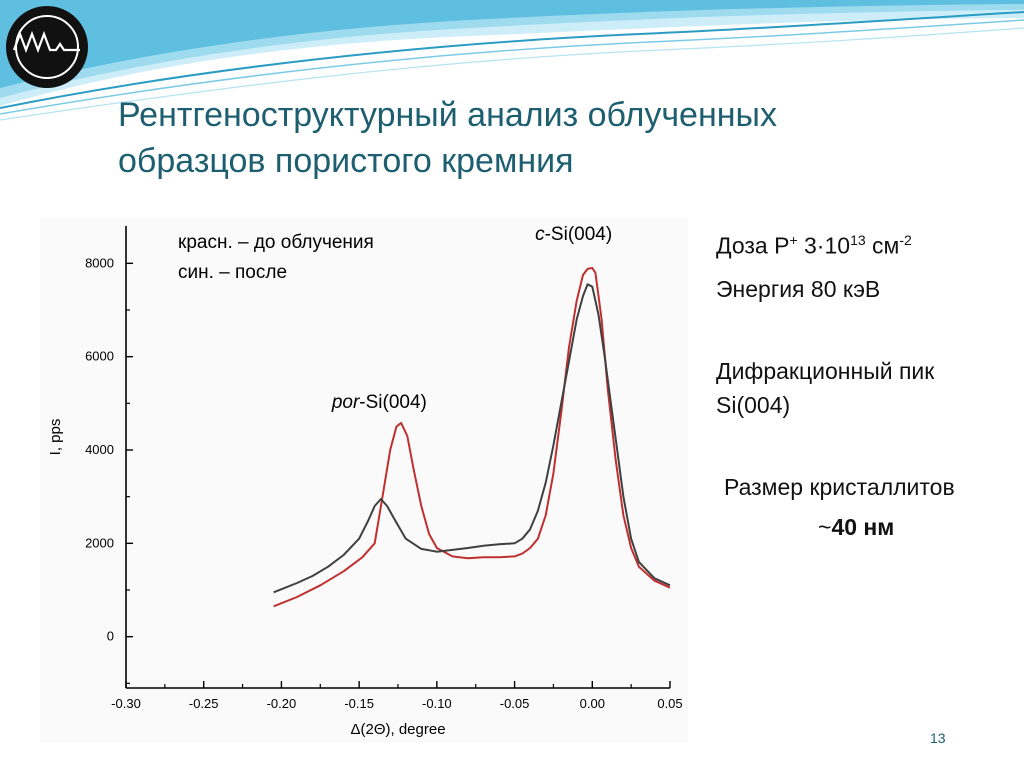 Image resolution: width=1024 pixels, height=768 pixels. What do you see at coordinates (753, 405) in the screenshot?
I see `peak-info-line-2: Si(004)` at bounding box center [753, 405].